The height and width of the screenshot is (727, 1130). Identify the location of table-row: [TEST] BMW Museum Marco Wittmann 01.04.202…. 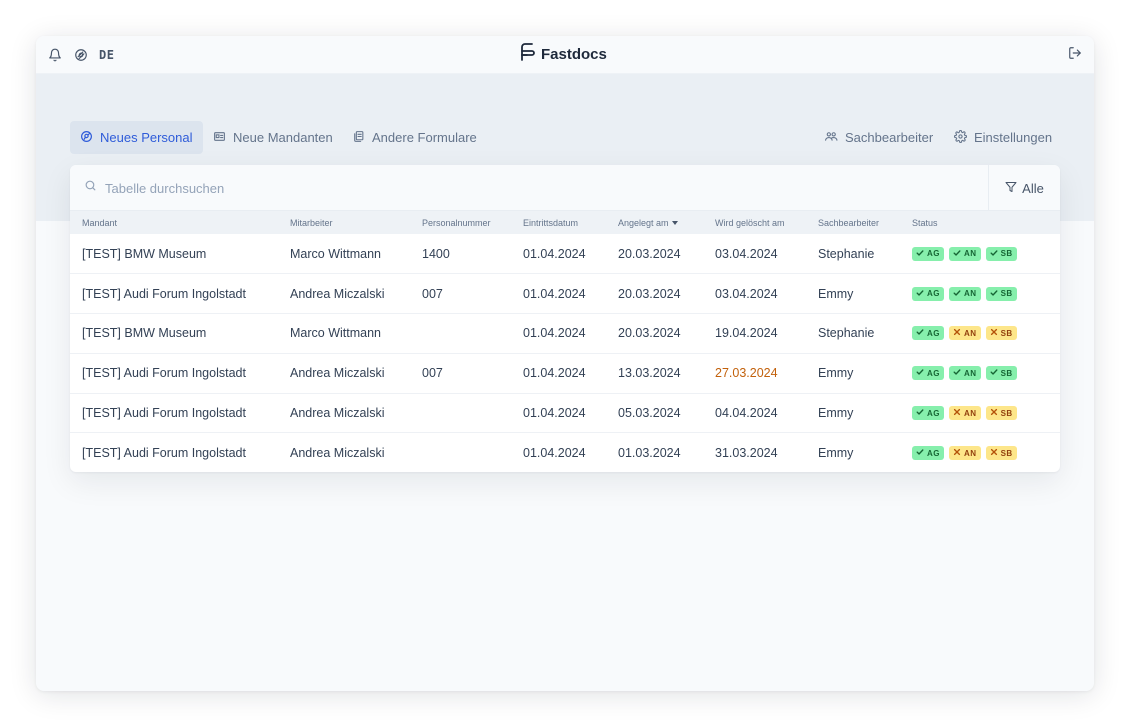
(565, 333).